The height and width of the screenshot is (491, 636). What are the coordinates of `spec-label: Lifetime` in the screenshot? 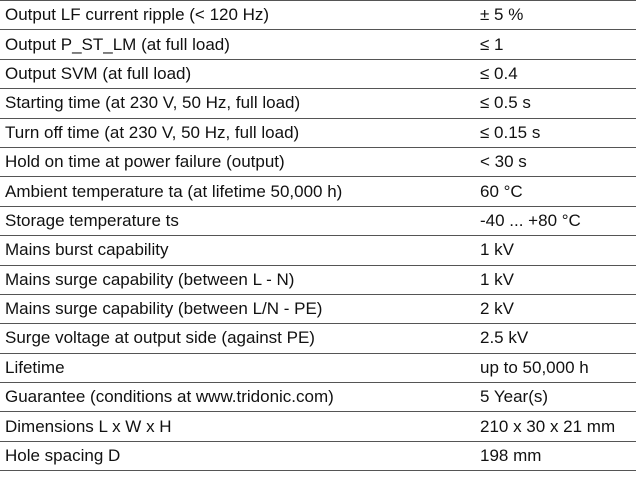 It's located at (35, 367).